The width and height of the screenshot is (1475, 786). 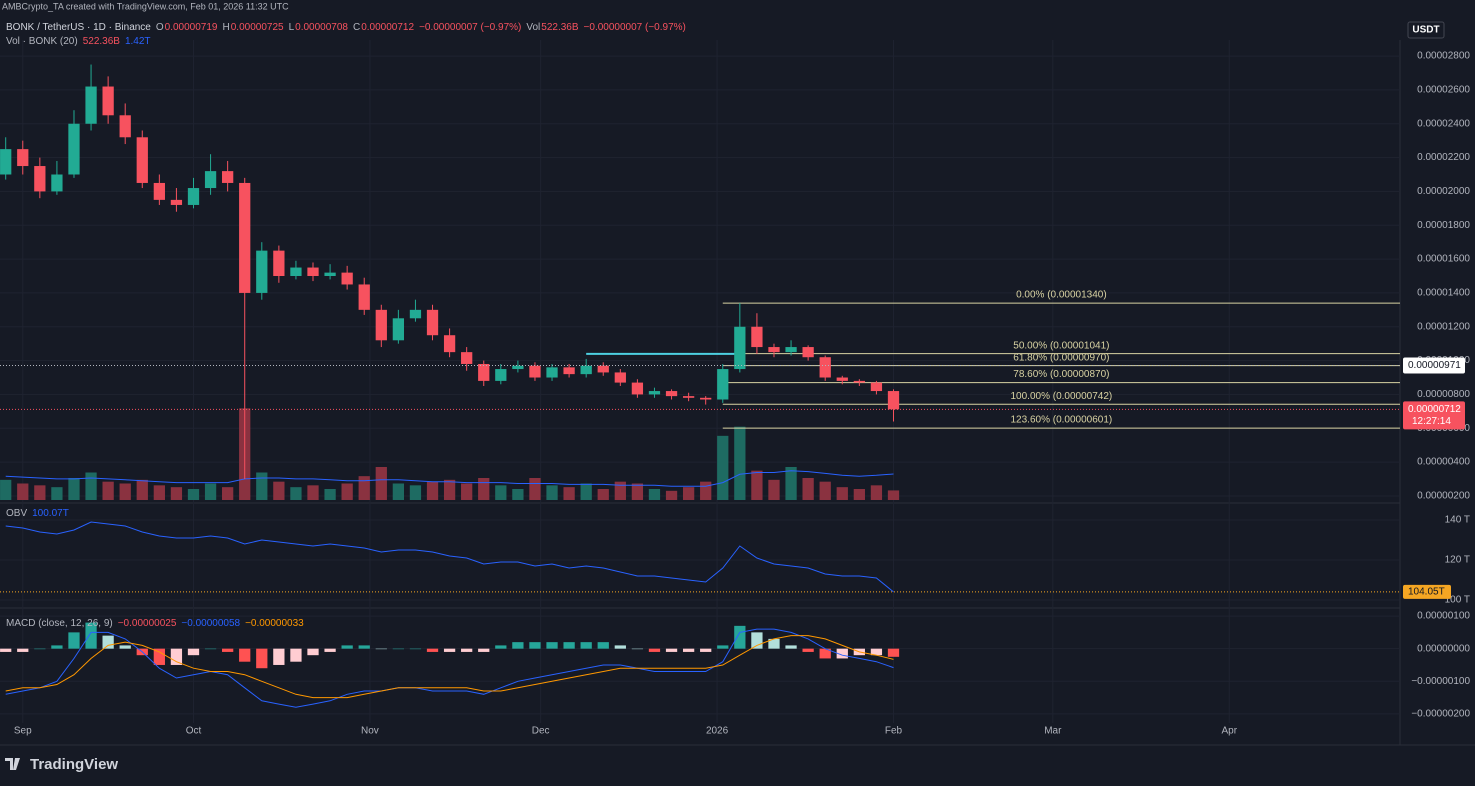 I want to click on ohlc-value: 0.00000712, so click(x=388, y=27).